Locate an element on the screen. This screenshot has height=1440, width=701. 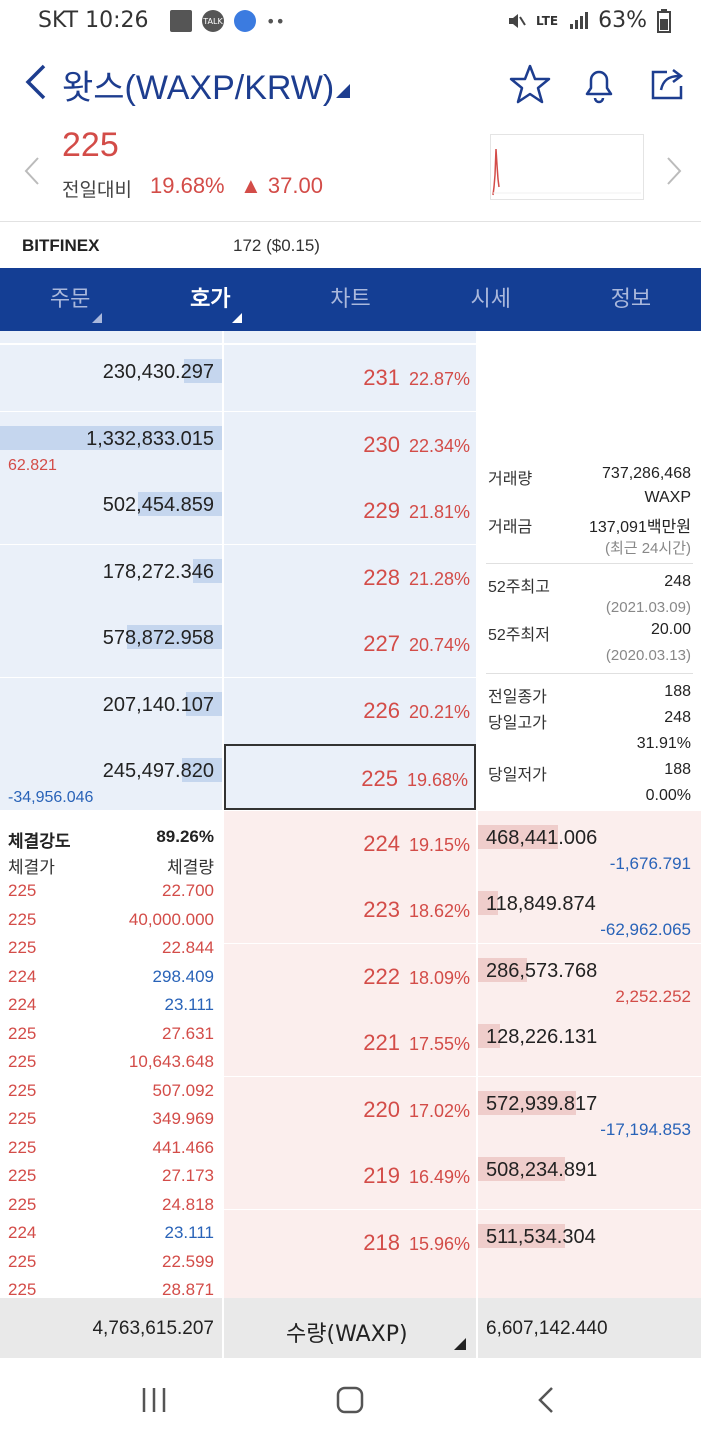
tab-quotes-label: 시세 is located at coordinates (490, 299).